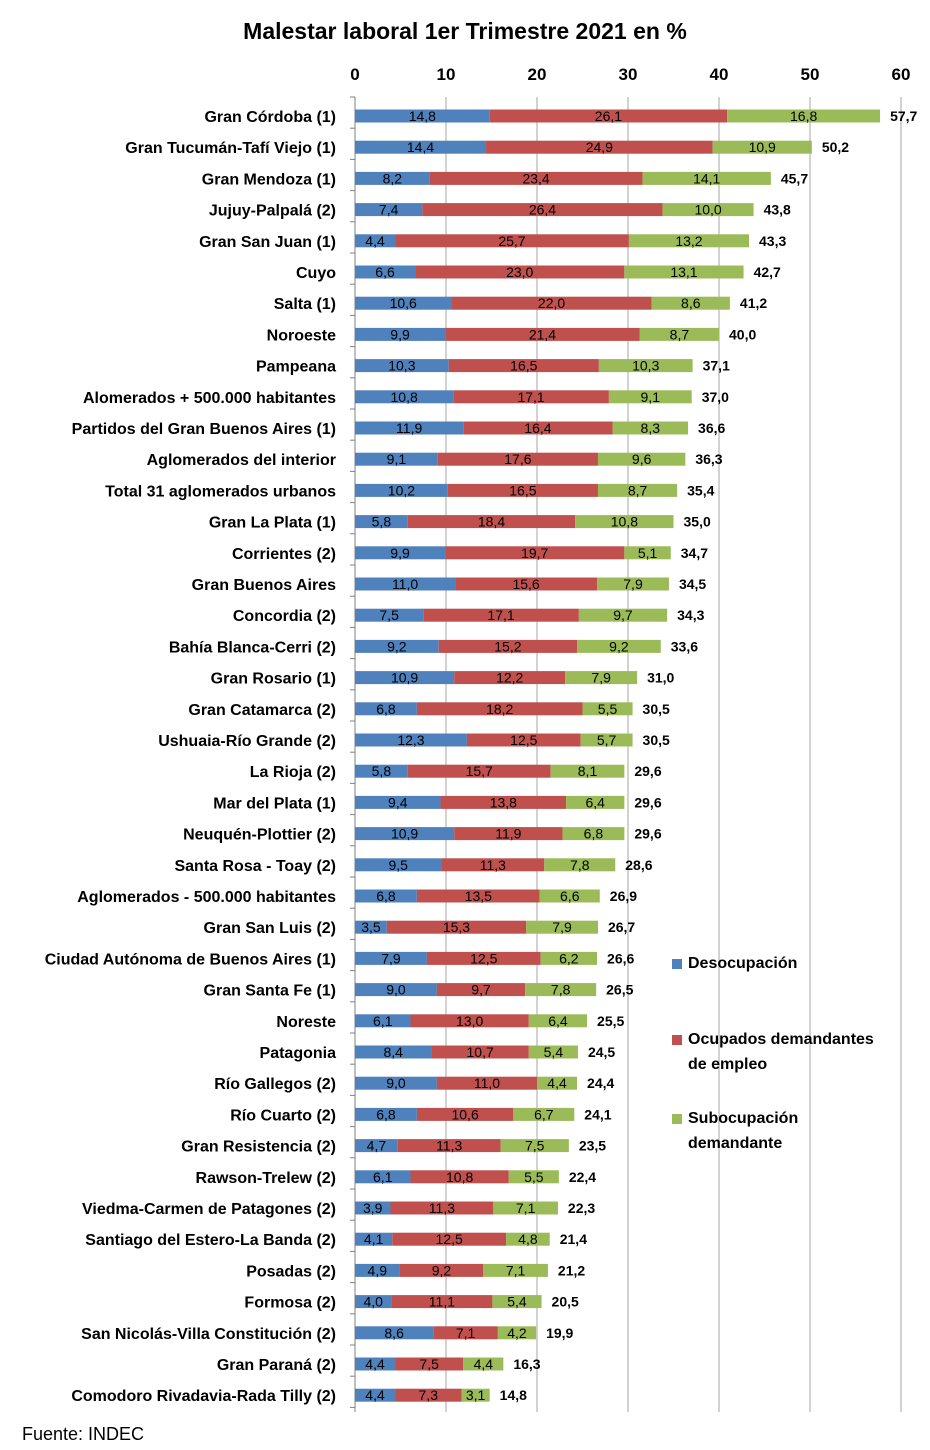  I want to click on data-label: 4,7, so click(377, 1146).